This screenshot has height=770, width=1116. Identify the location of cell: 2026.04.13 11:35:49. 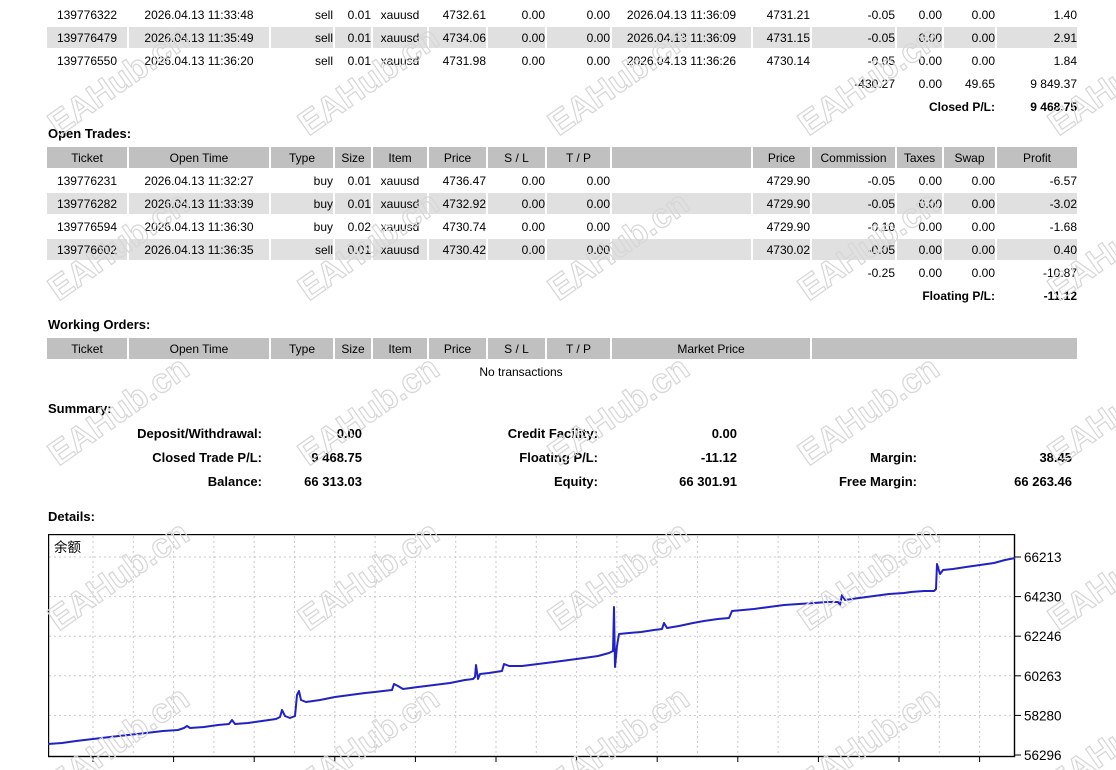
(199, 37).